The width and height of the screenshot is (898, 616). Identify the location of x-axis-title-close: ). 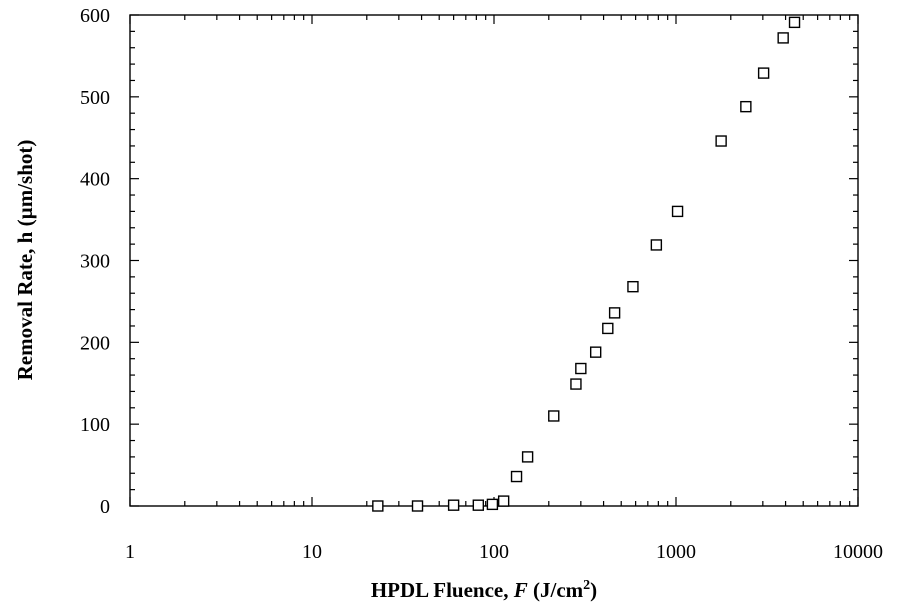
(593, 590).